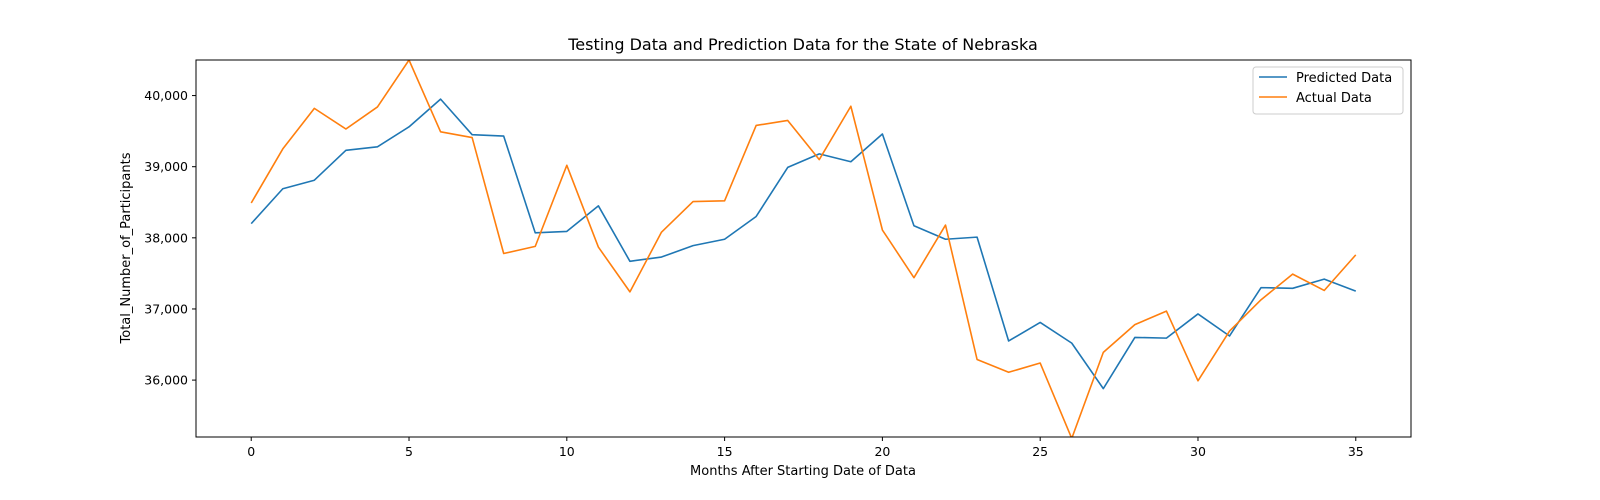 The width and height of the screenshot is (1600, 500). I want to click on legend: Predicted Data Actual Data, so click(1328, 90).